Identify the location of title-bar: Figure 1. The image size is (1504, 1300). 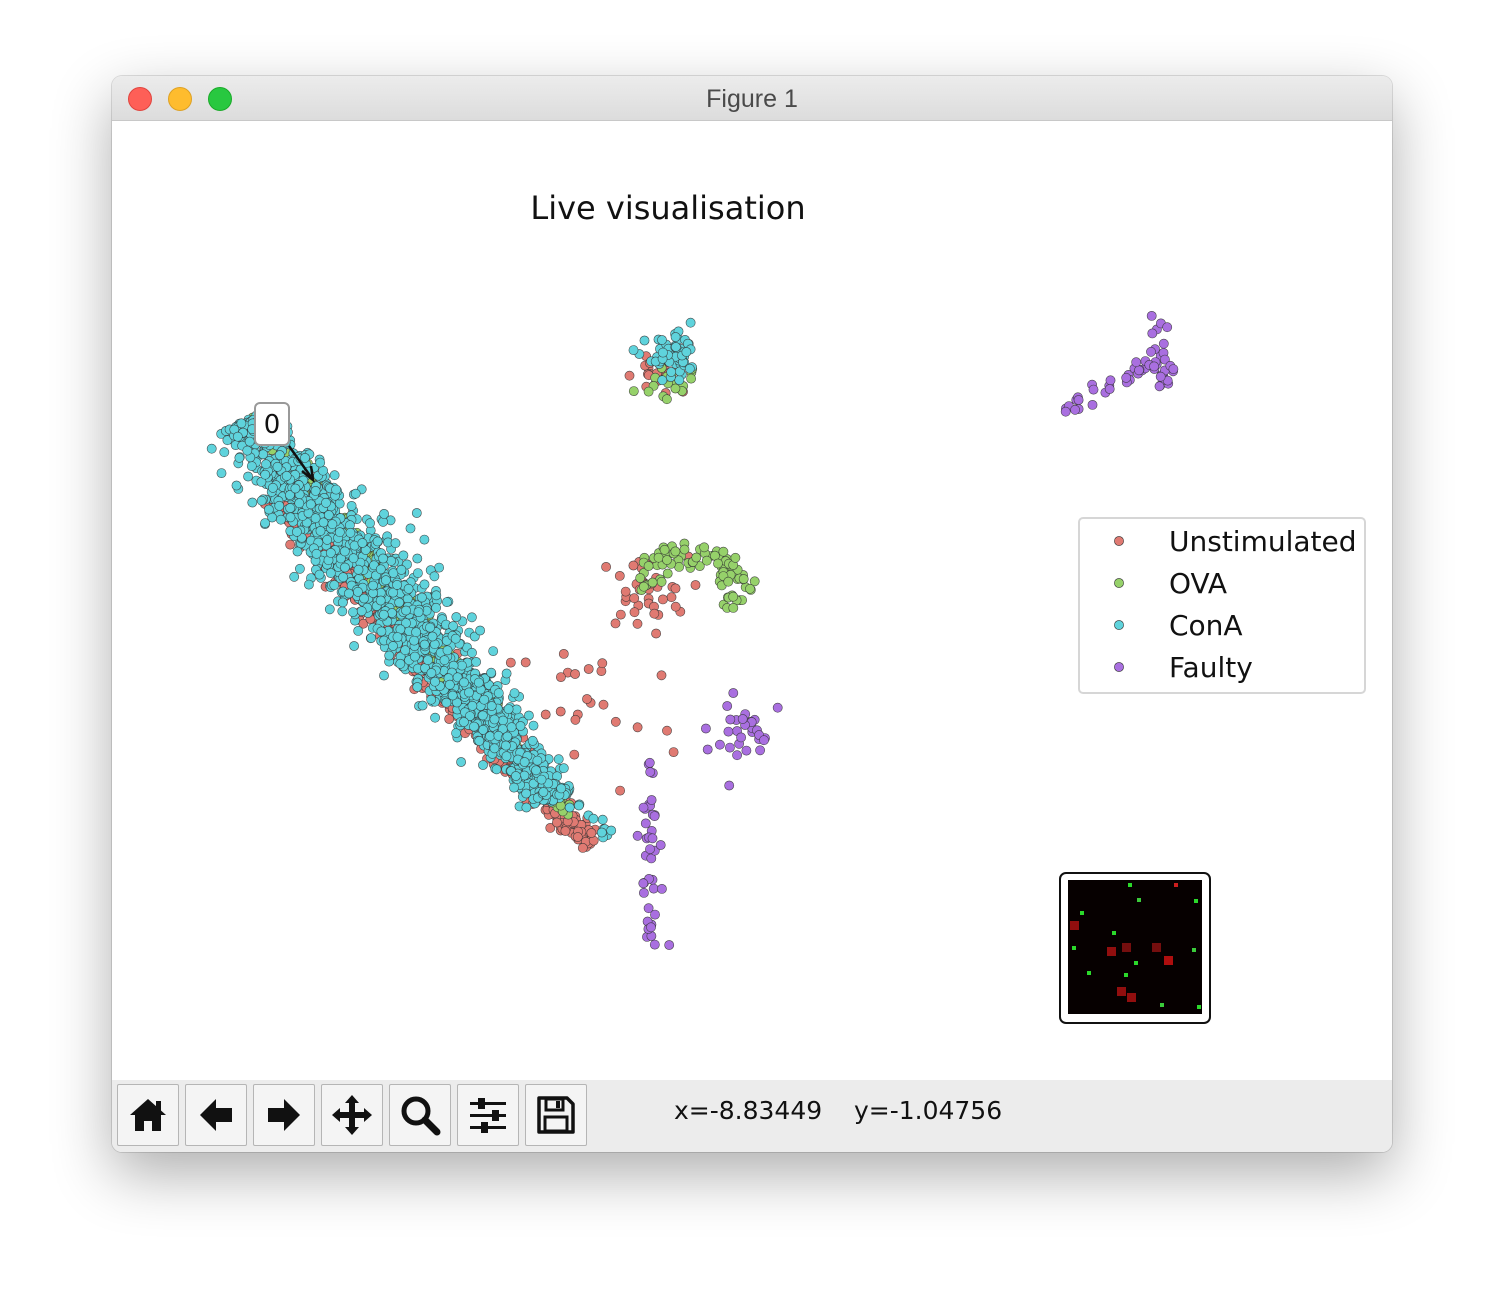
(752, 98).